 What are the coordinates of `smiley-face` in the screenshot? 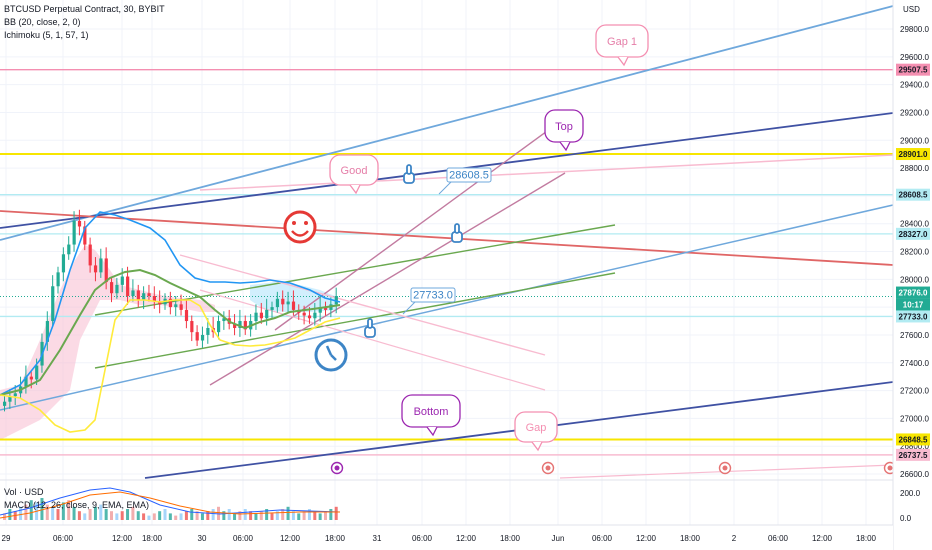 It's located at (300, 227).